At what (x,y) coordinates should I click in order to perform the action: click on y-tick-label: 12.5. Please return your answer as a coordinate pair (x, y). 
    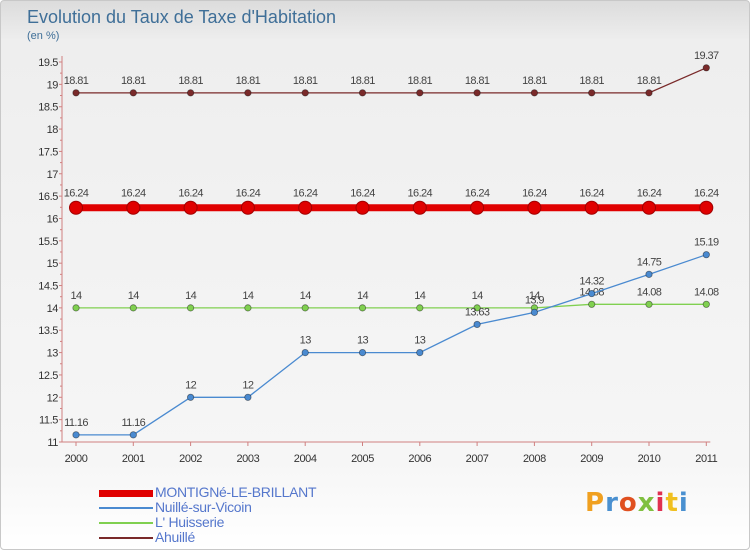
    Looking at the image, I should click on (48, 376).